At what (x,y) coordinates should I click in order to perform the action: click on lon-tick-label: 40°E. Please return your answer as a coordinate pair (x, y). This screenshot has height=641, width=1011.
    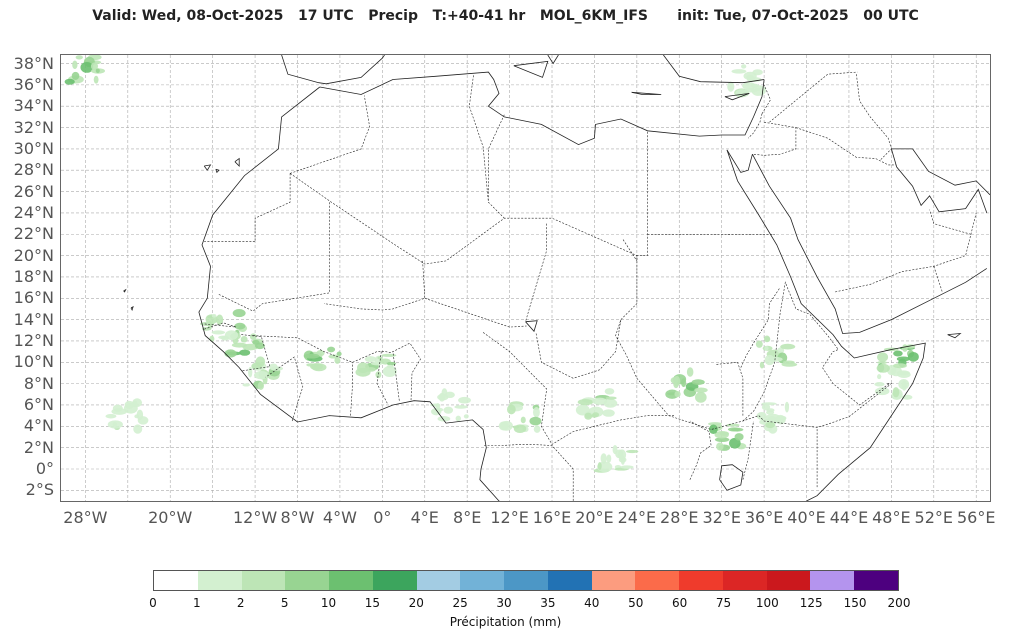
    Looking at the image, I should click on (806, 517).